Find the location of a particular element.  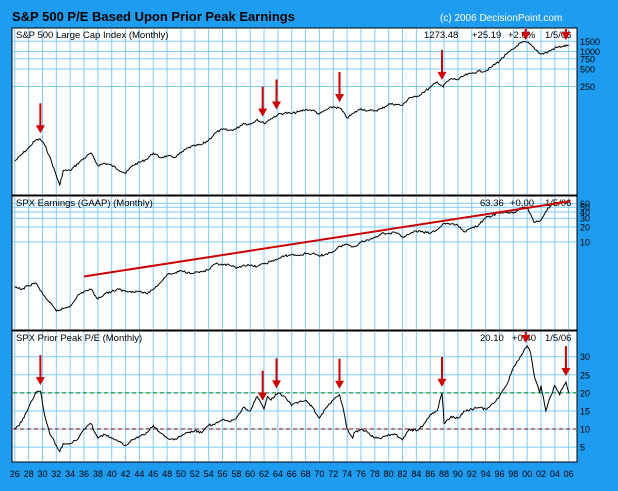

x-tick-label: 96 is located at coordinates (499, 474).